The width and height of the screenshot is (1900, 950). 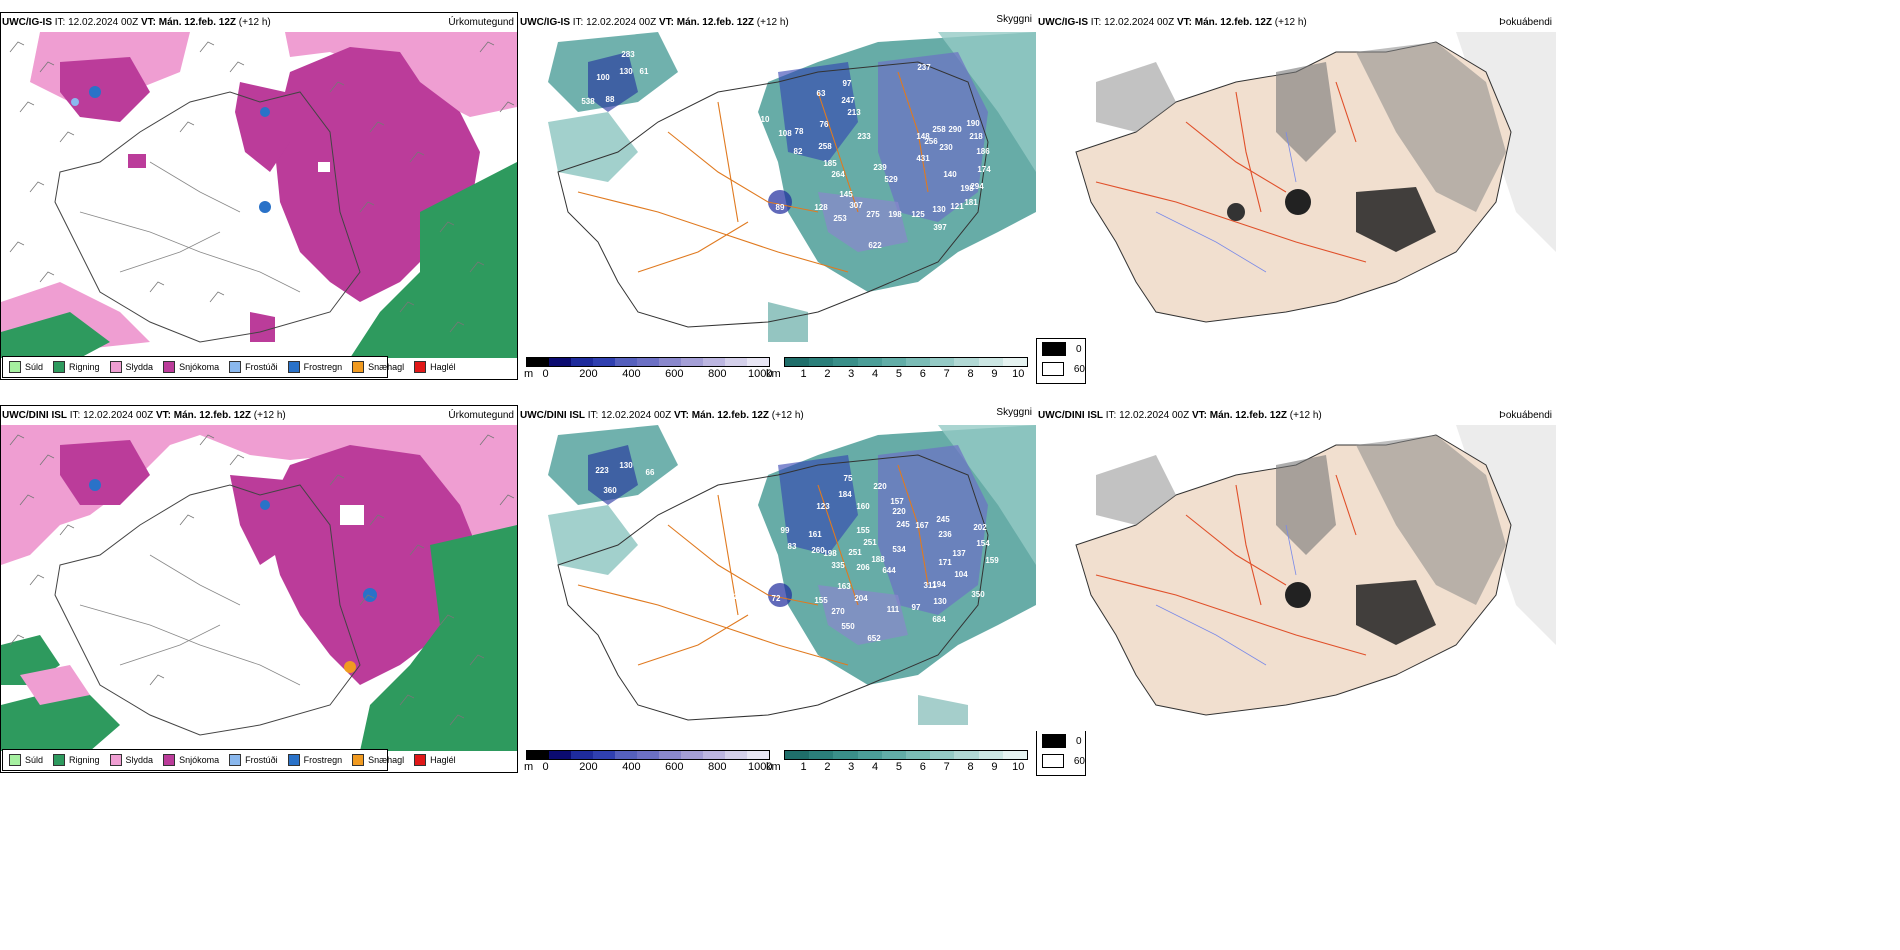 I want to click on svg-text: 311, so click(x=930, y=585).